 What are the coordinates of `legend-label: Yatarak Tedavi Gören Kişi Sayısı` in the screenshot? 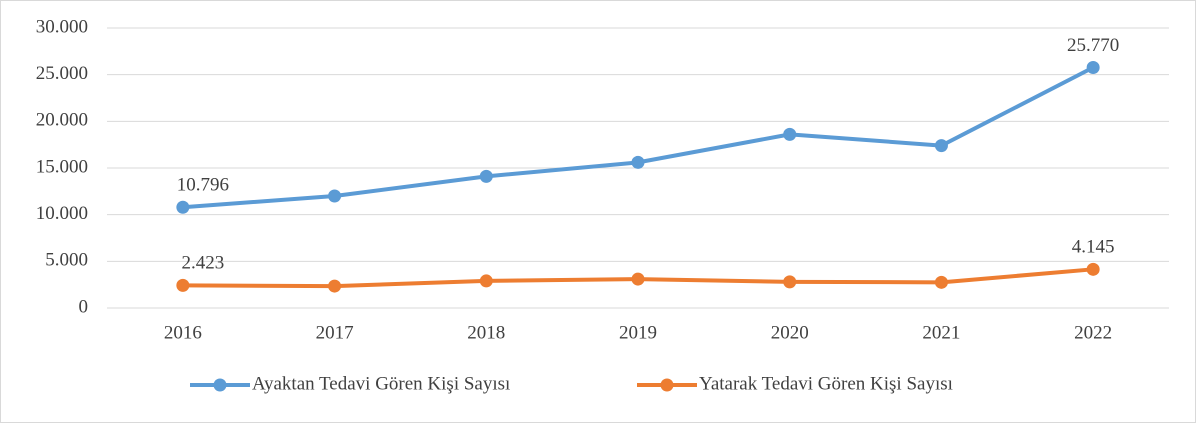 It's located at (826, 383).